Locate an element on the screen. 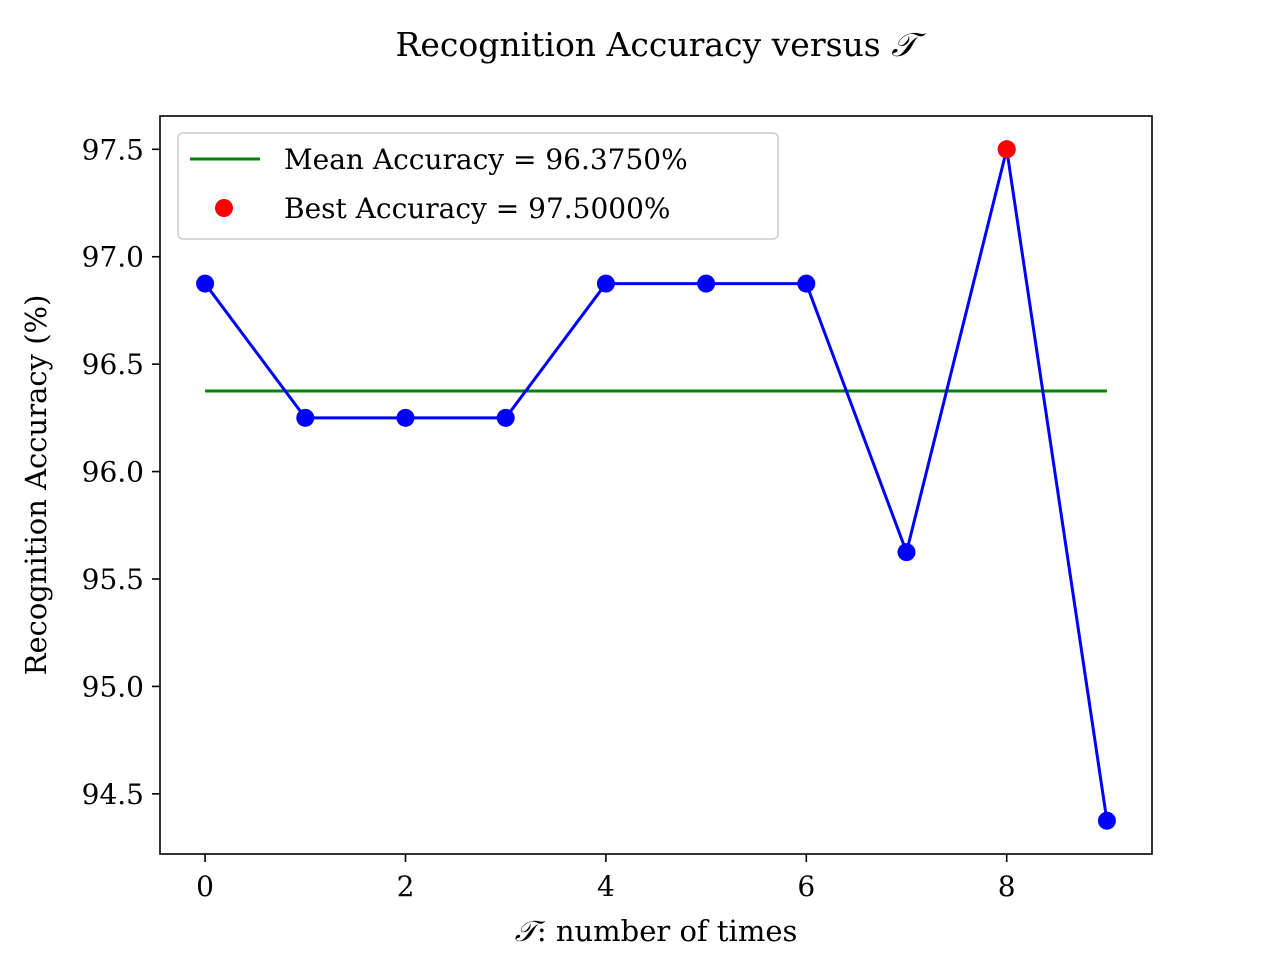  best-point-layer is located at coordinates (1006, 149).